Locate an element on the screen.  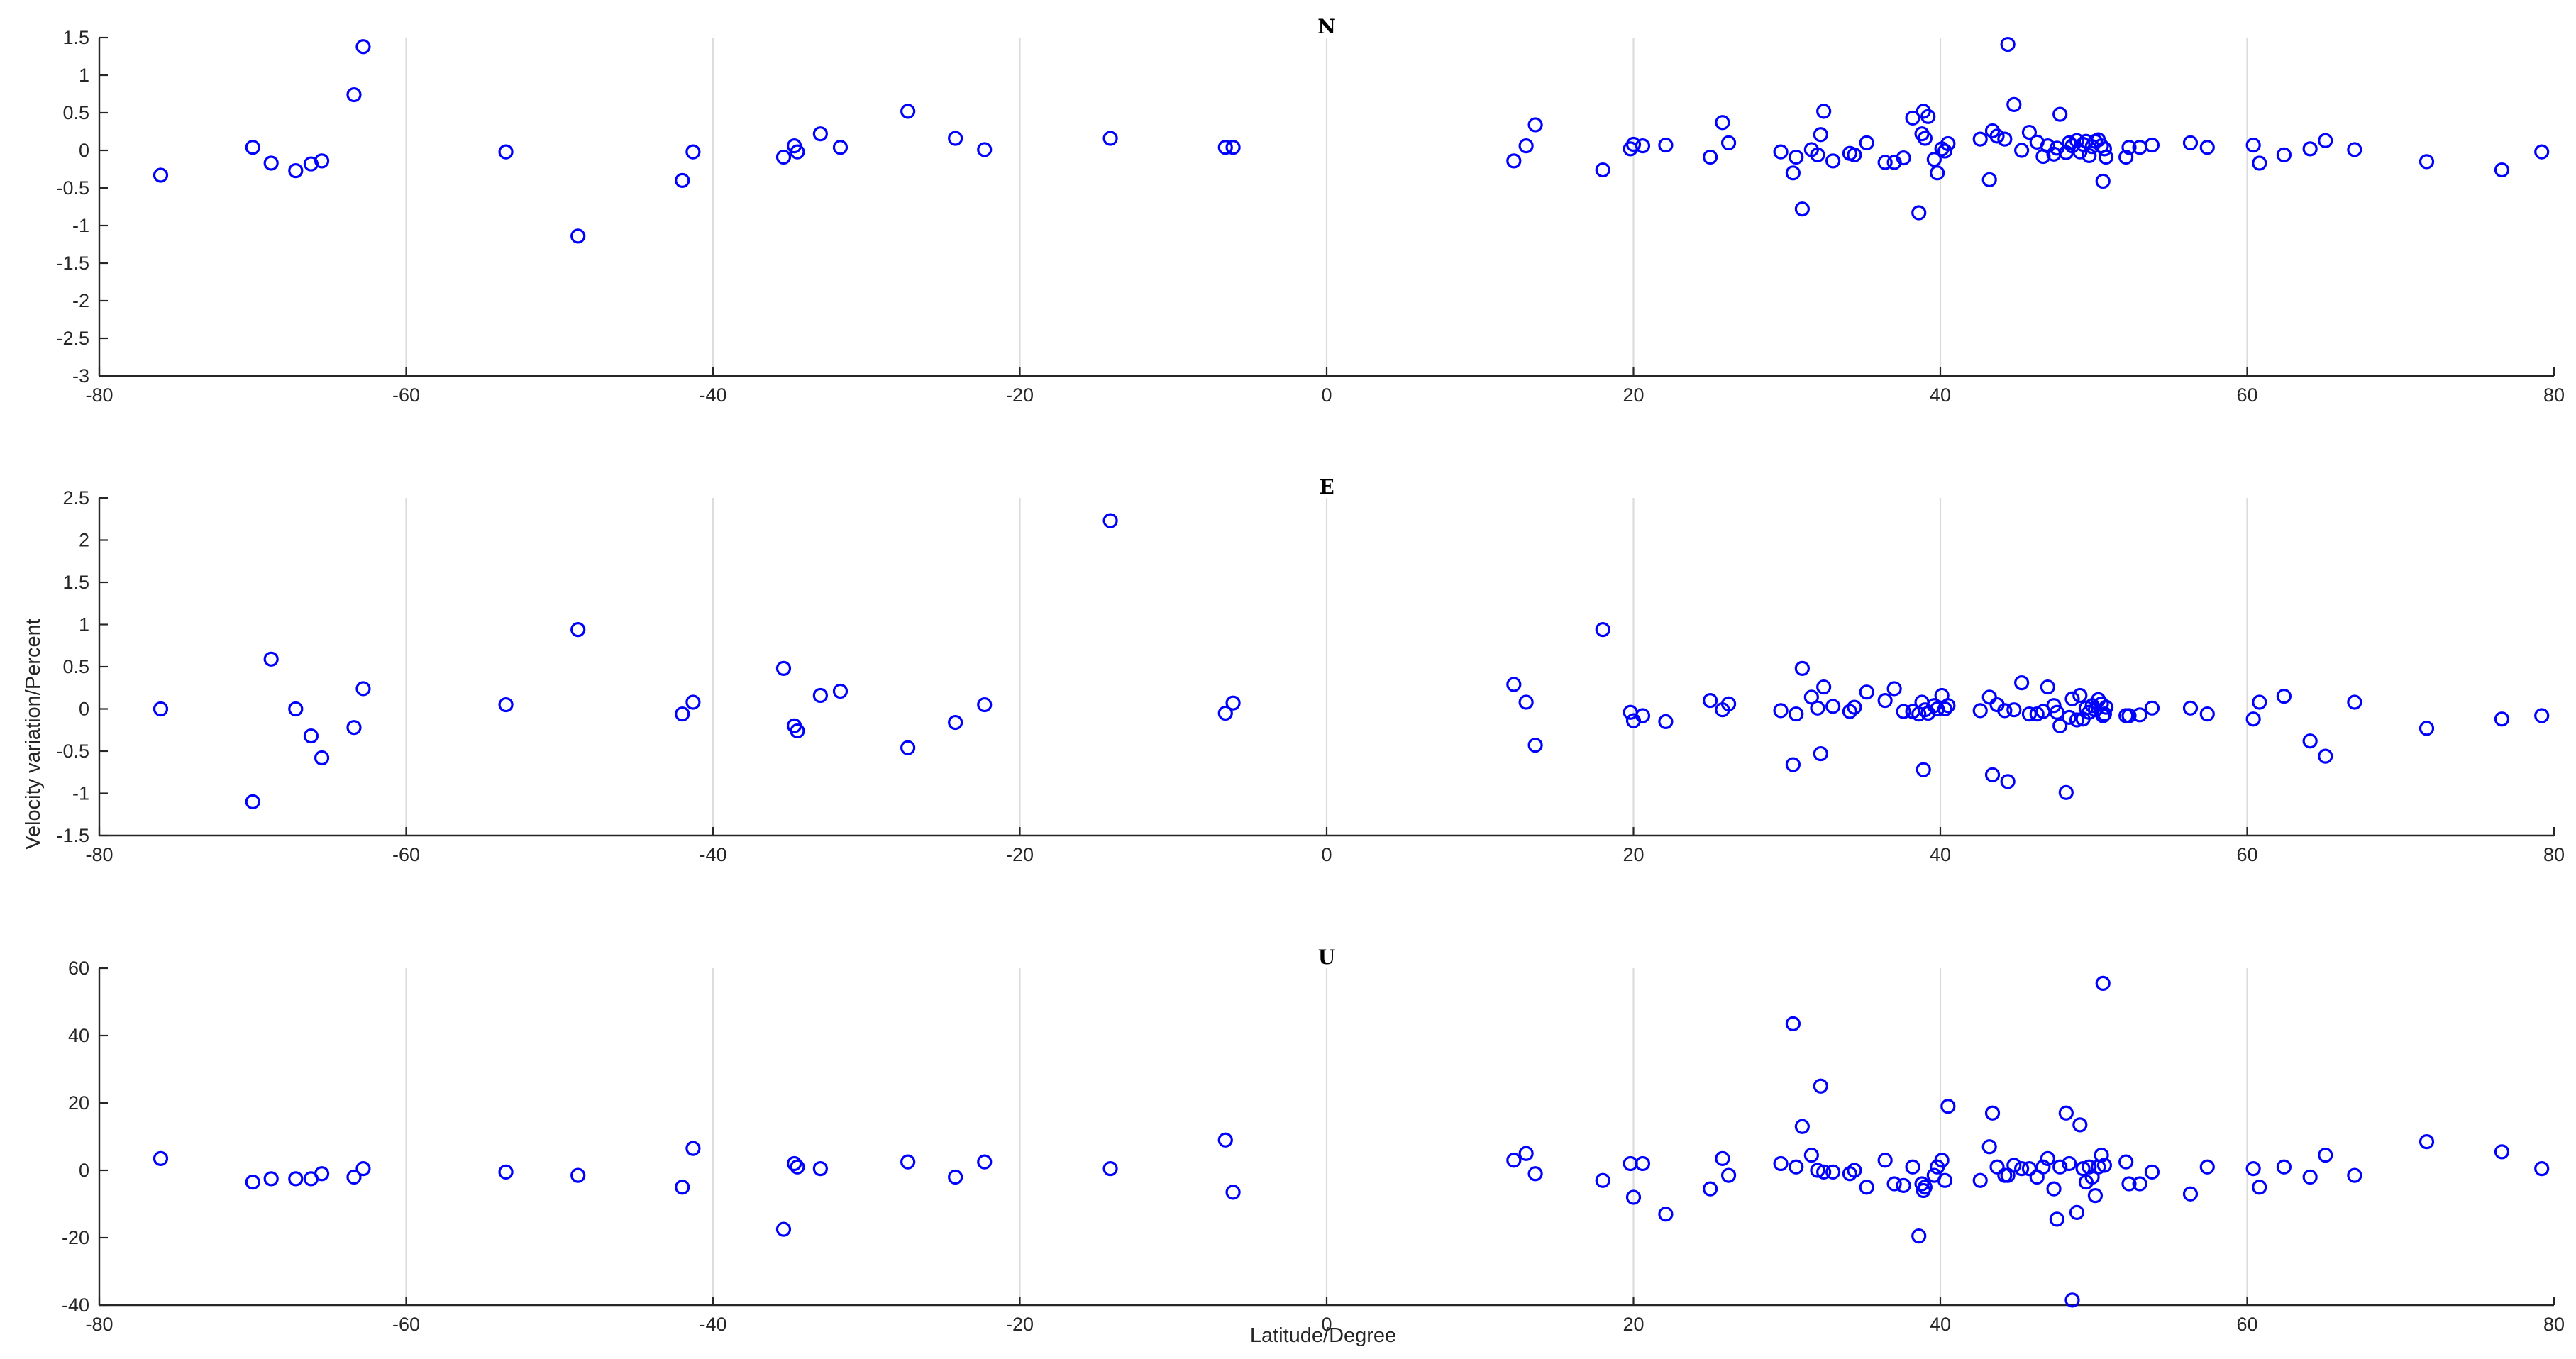
x-tick-label-e: 40 is located at coordinates (1940, 854).